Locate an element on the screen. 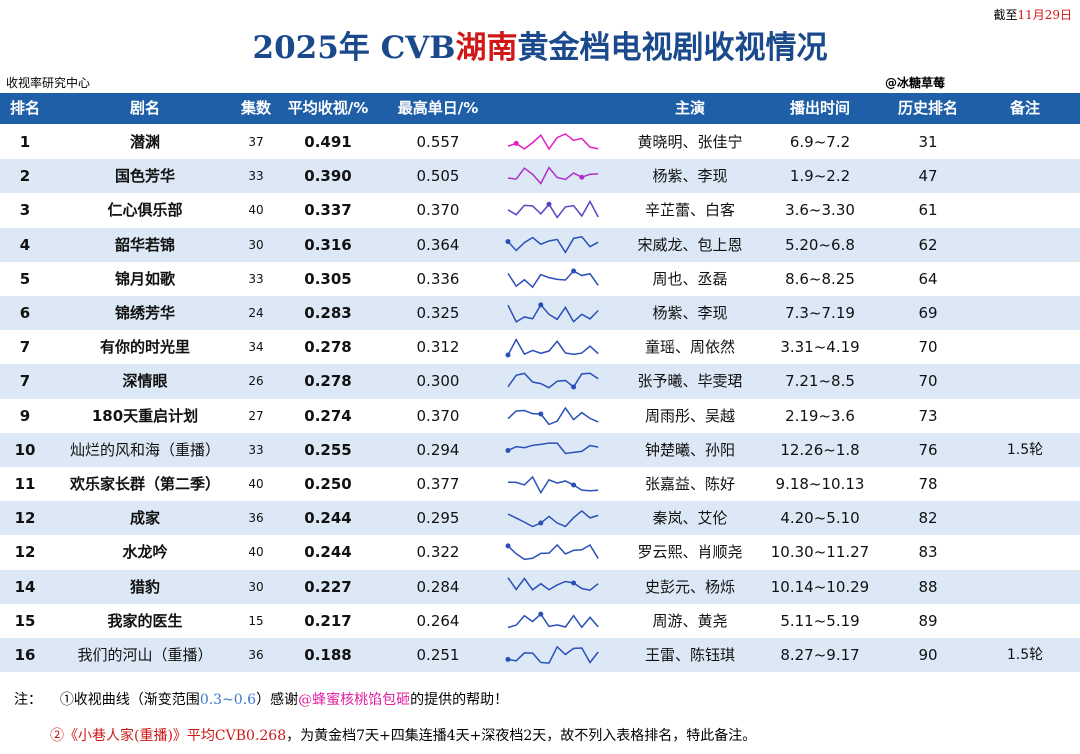 This screenshot has width=1080, height=754. cell: 7.21~8.5 is located at coordinates (820, 381).